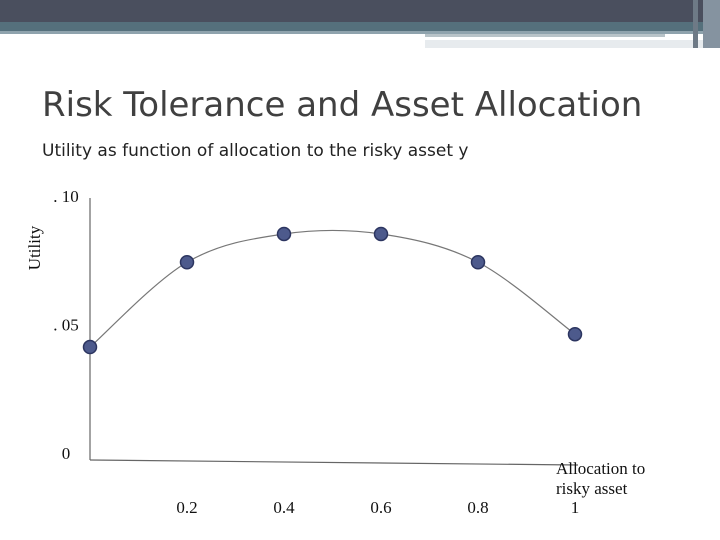 Image resolution: width=720 pixels, height=540 pixels. I want to click on x-tick-label: 0.4, so click(284, 507).